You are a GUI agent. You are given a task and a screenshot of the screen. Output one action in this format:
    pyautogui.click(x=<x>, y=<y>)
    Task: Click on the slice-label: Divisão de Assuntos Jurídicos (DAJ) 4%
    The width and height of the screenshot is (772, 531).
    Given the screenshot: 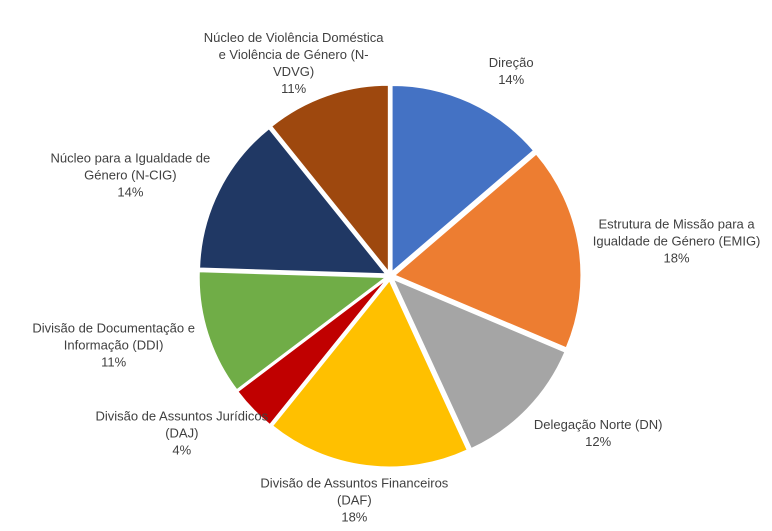 What is the action you would take?
    pyautogui.click(x=182, y=433)
    